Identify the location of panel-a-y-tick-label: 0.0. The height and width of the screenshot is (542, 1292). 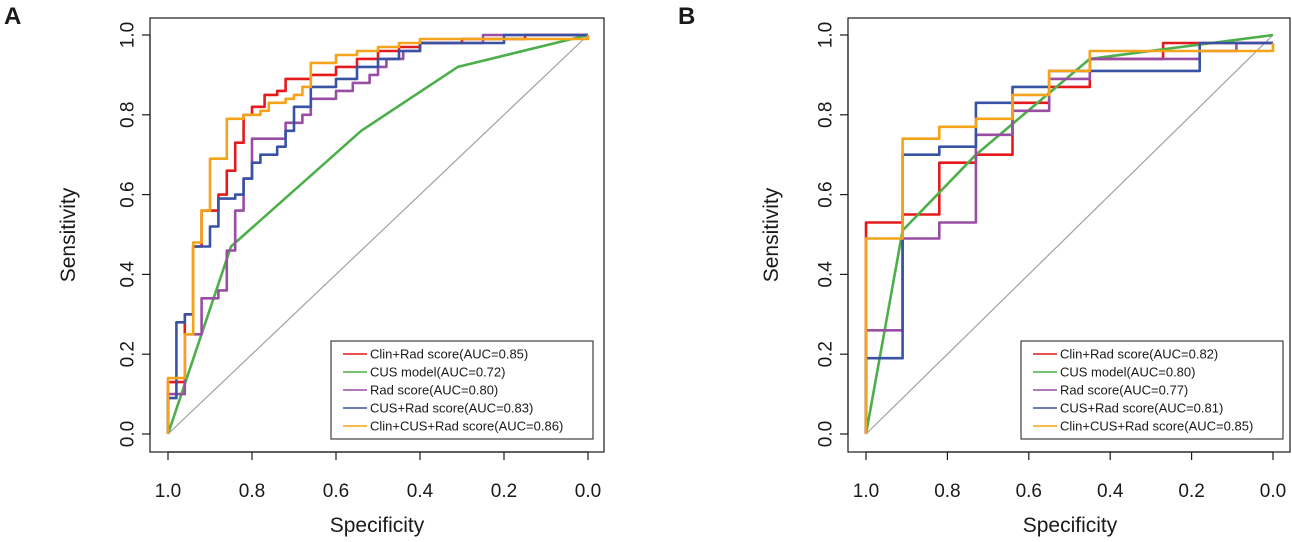
(128, 434).